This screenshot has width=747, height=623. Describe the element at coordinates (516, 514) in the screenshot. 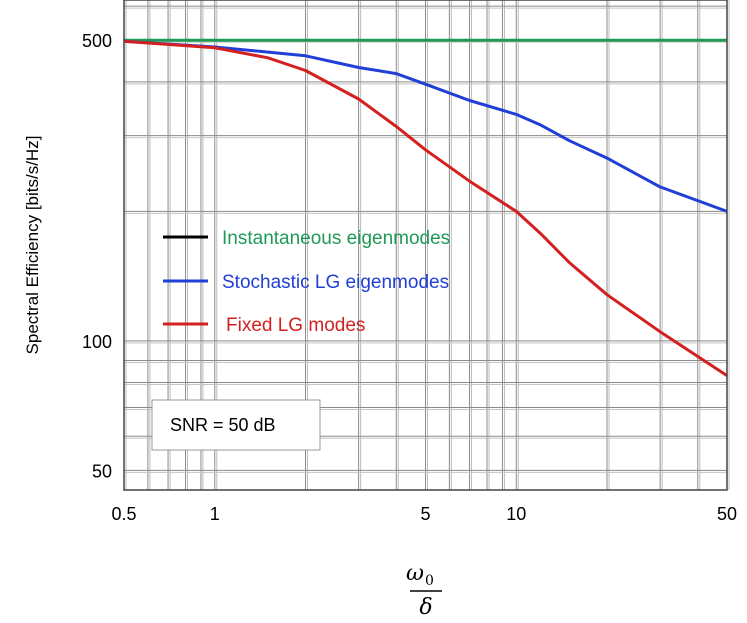

I see `x-tick-label: 10` at that location.